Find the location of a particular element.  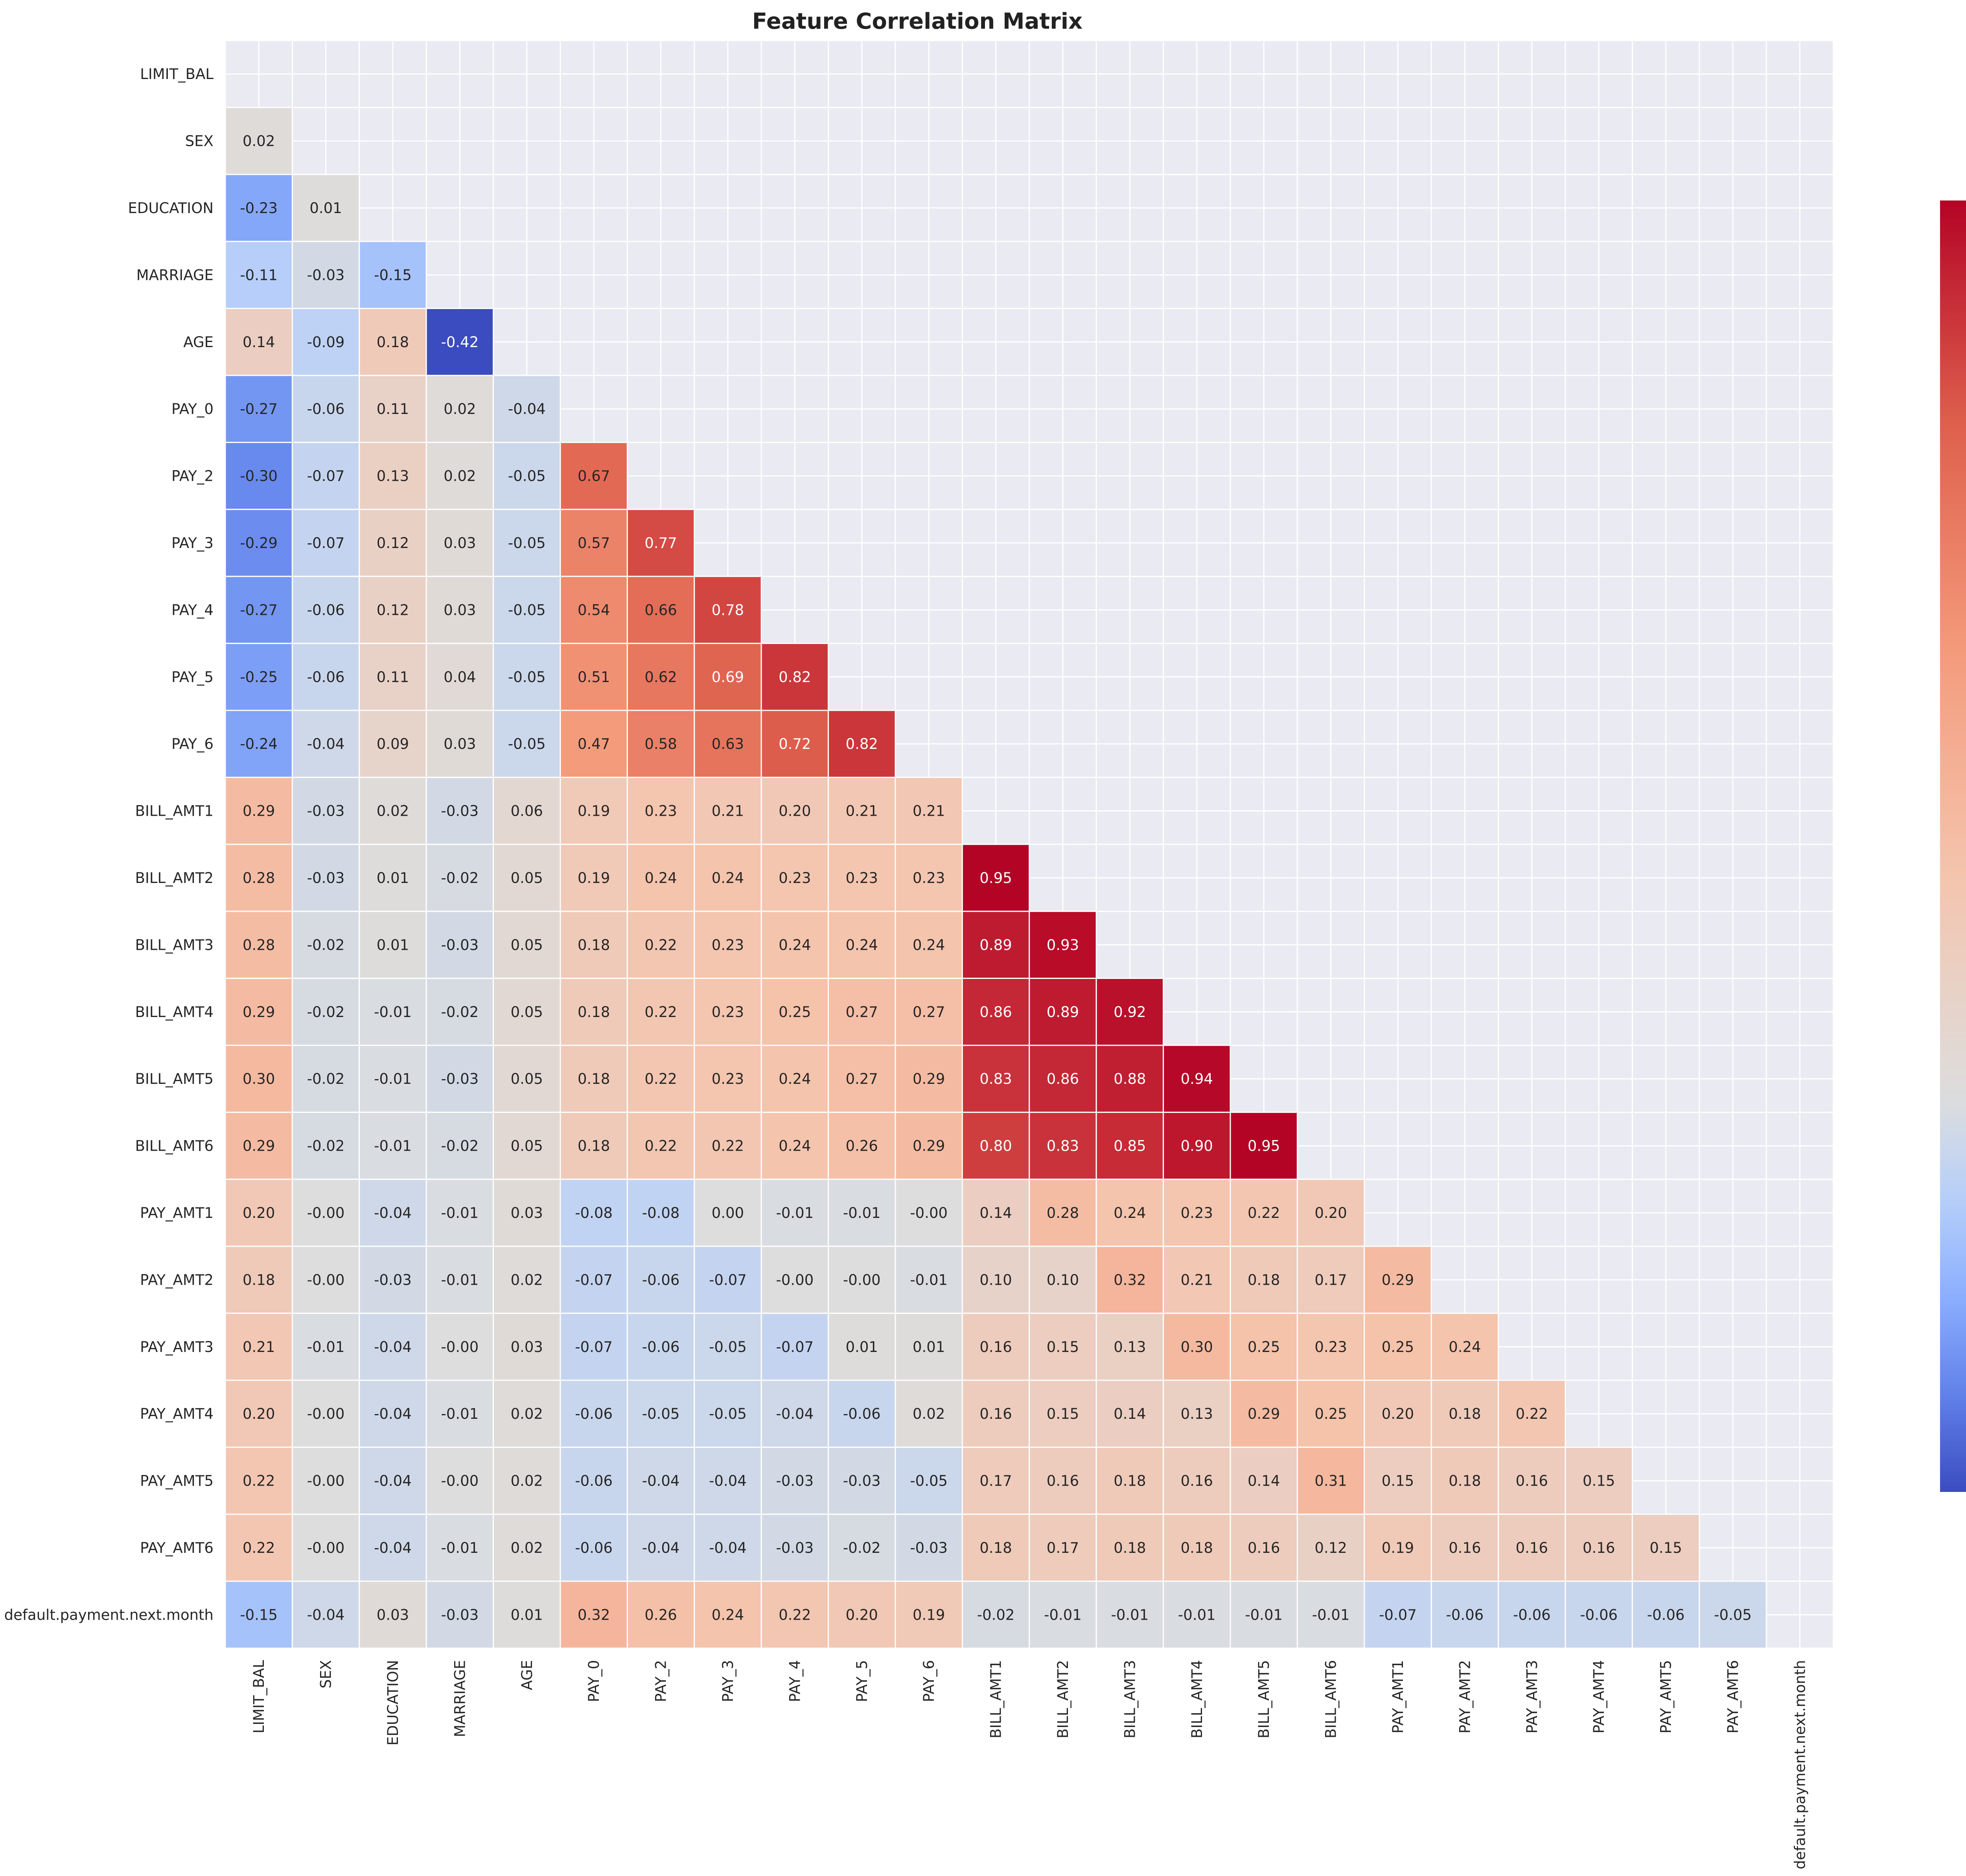

cell-value-label: -0.06 is located at coordinates (594, 1481).